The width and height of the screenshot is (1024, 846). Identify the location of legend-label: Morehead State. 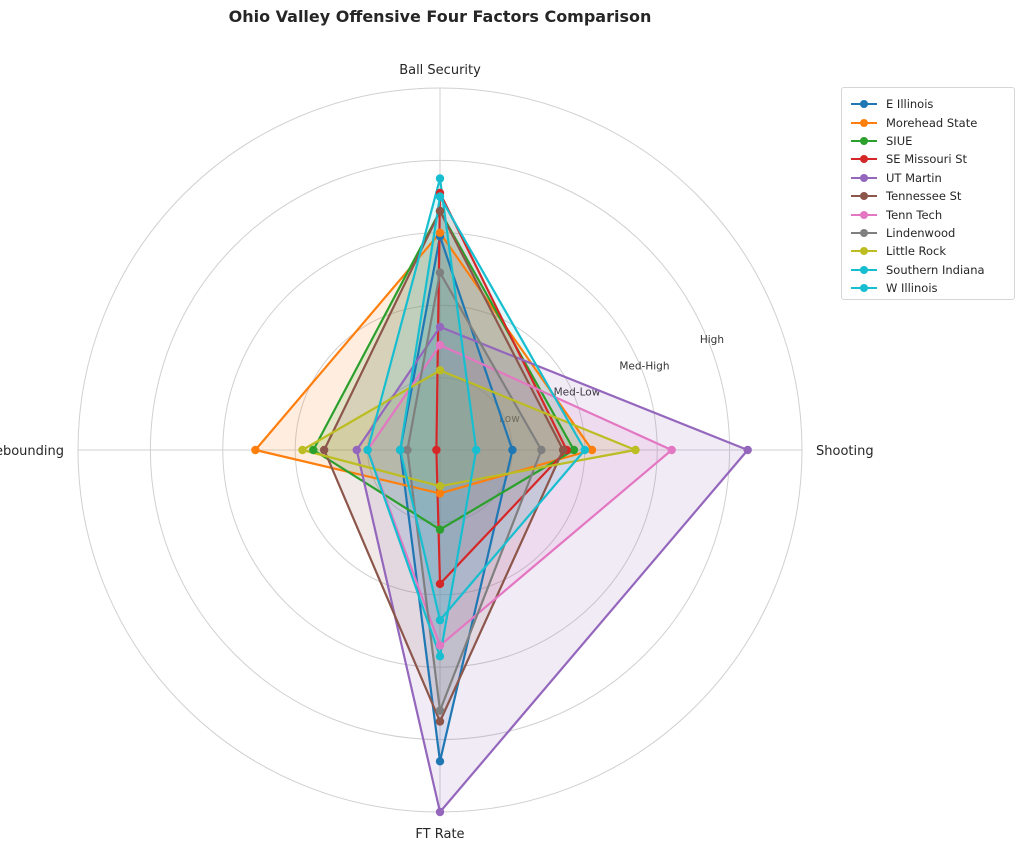
(932, 122).